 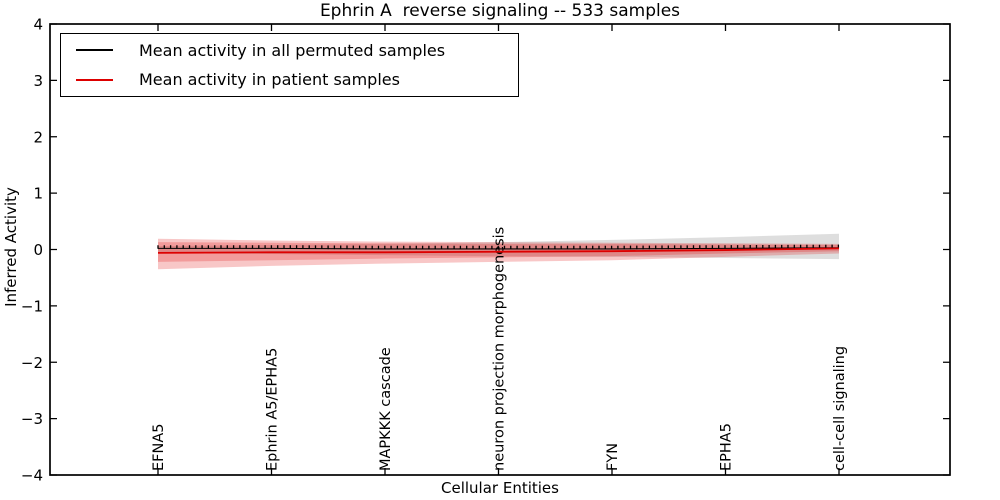 I want to click on legend-entry-patient: Mean activity in patient samples, so click(x=289, y=80).